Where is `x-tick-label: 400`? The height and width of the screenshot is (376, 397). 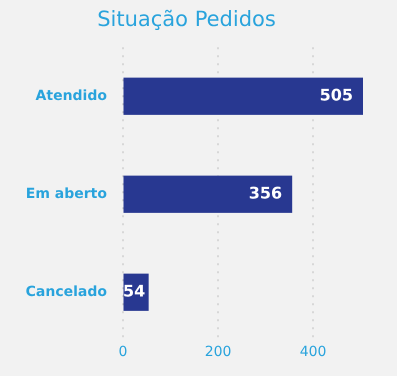 x-tick-label: 400 is located at coordinates (313, 352).